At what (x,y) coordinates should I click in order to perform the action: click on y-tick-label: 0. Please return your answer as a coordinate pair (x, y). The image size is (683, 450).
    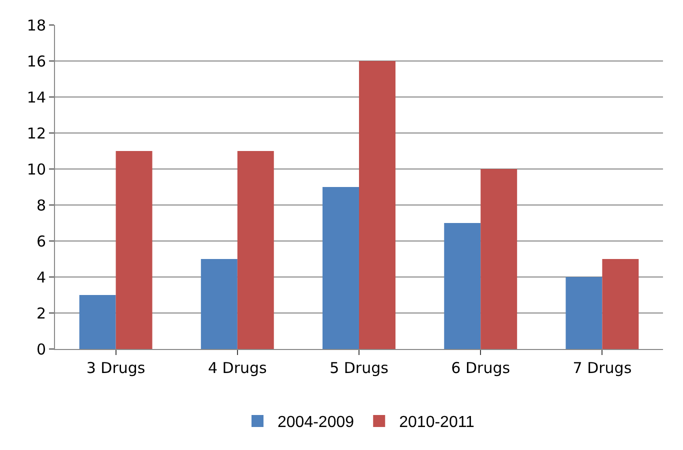
    Looking at the image, I should click on (41, 349).